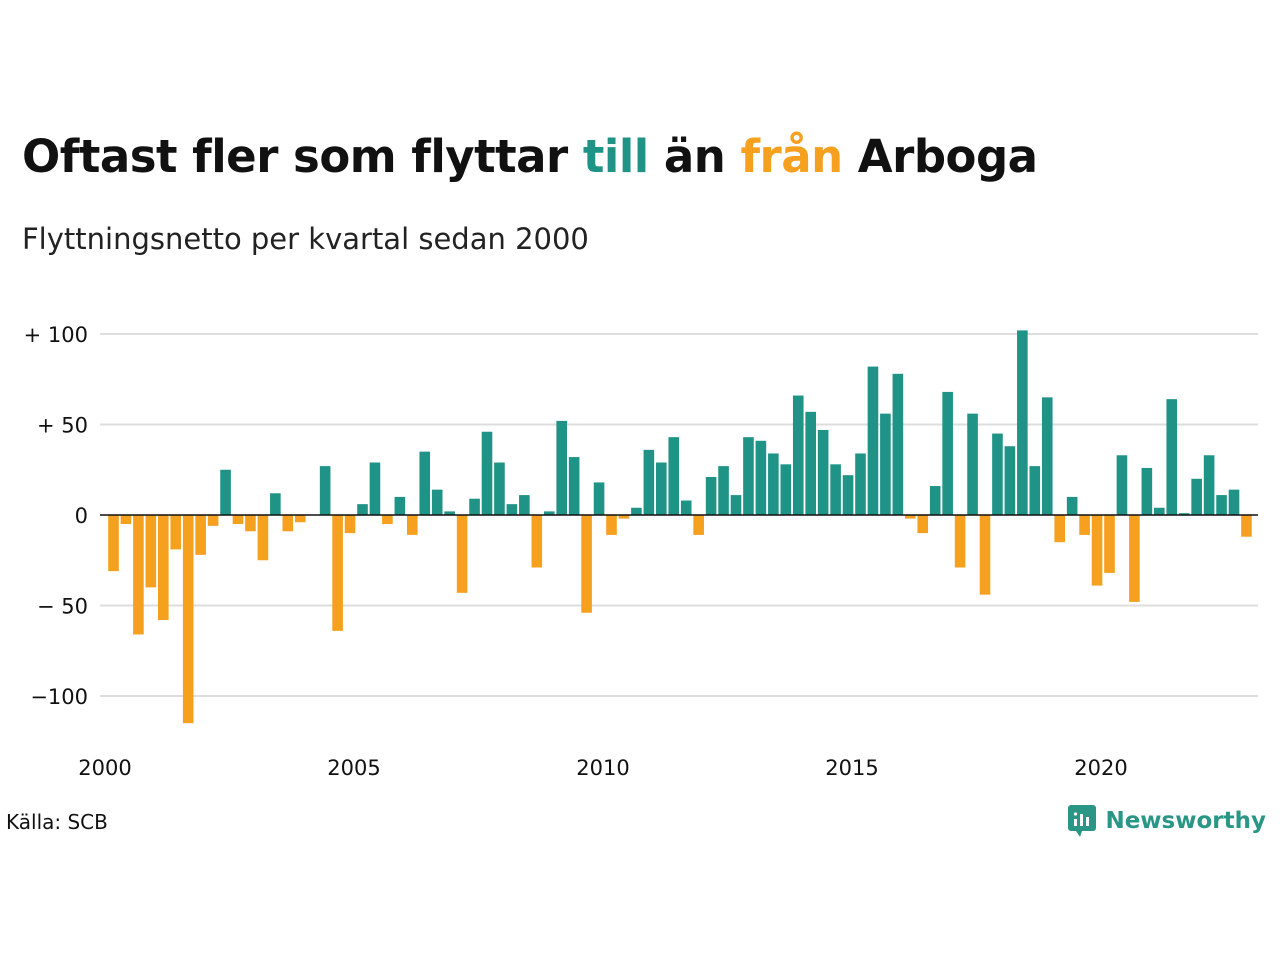 This screenshot has height=960, width=1280. What do you see at coordinates (56, 335) in the screenshot?
I see `y-tick-label: + 100` at bounding box center [56, 335].